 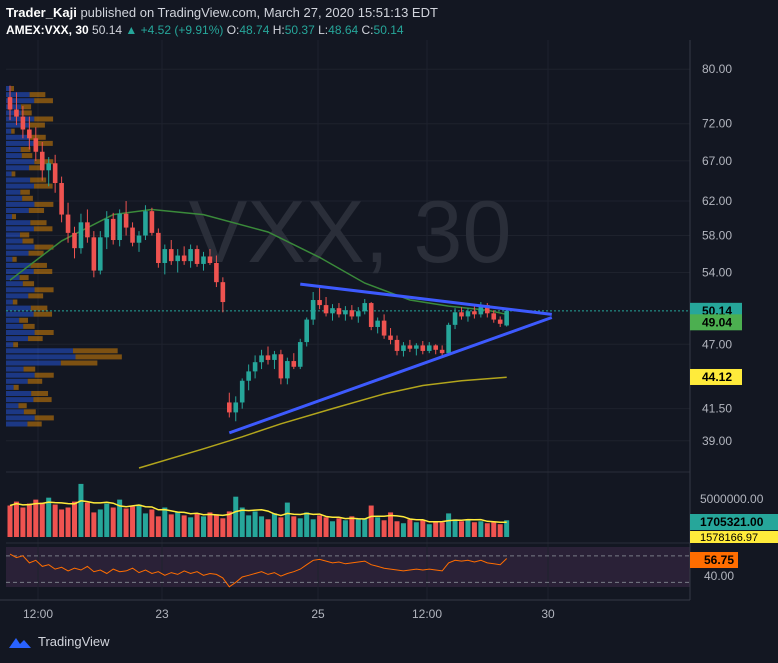 What do you see at coordinates (162, 614) in the screenshot?
I see `time-tick-label: 23` at bounding box center [162, 614].